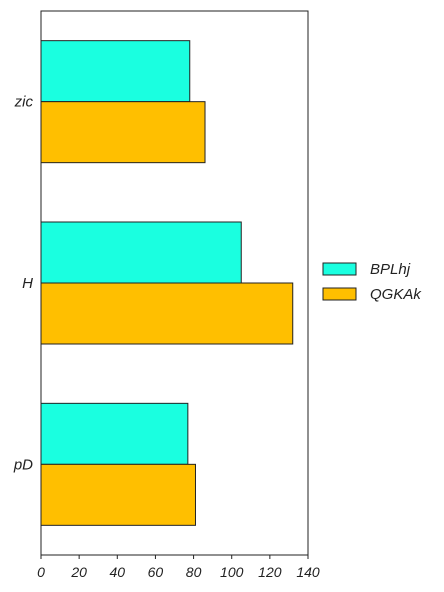  I want to click on legend-swatch-bplhj, so click(339, 269).